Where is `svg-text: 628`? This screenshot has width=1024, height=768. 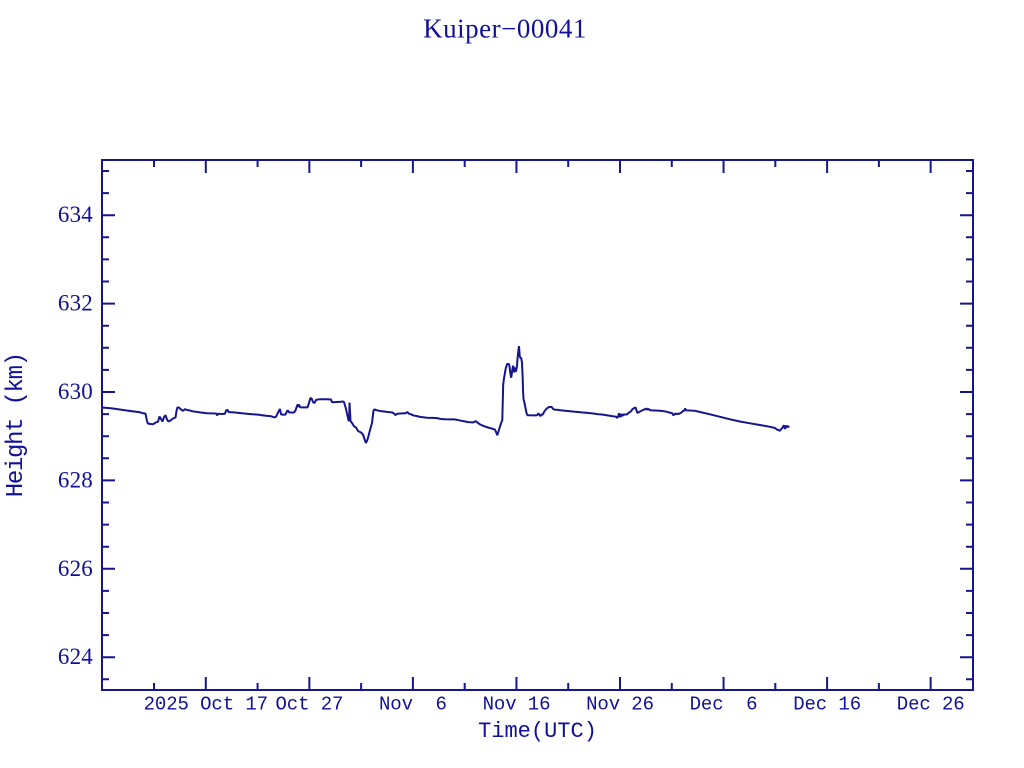 svg-text: 628 is located at coordinates (75, 479).